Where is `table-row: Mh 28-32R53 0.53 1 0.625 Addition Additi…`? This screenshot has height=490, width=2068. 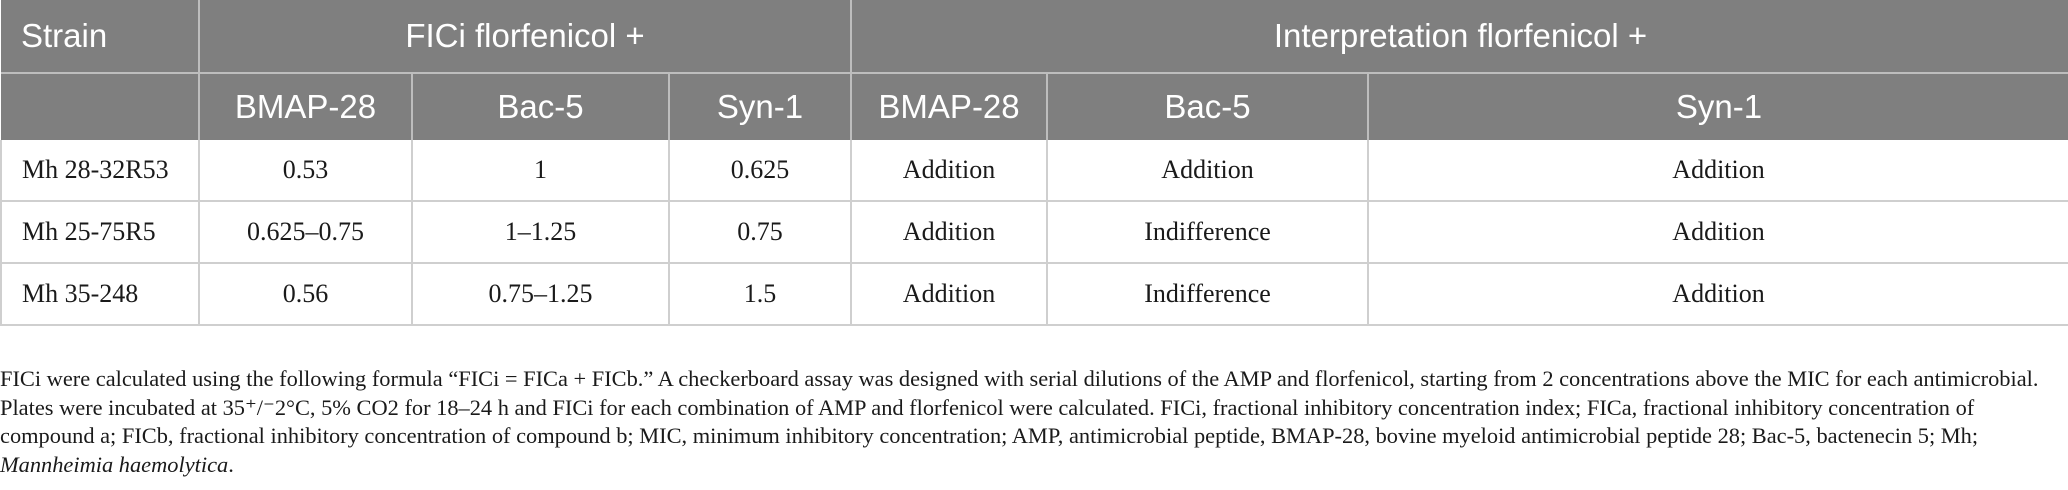
table-row: Mh 28-32R53 0.53 1 0.625 Addition Additi… is located at coordinates (1034, 171).